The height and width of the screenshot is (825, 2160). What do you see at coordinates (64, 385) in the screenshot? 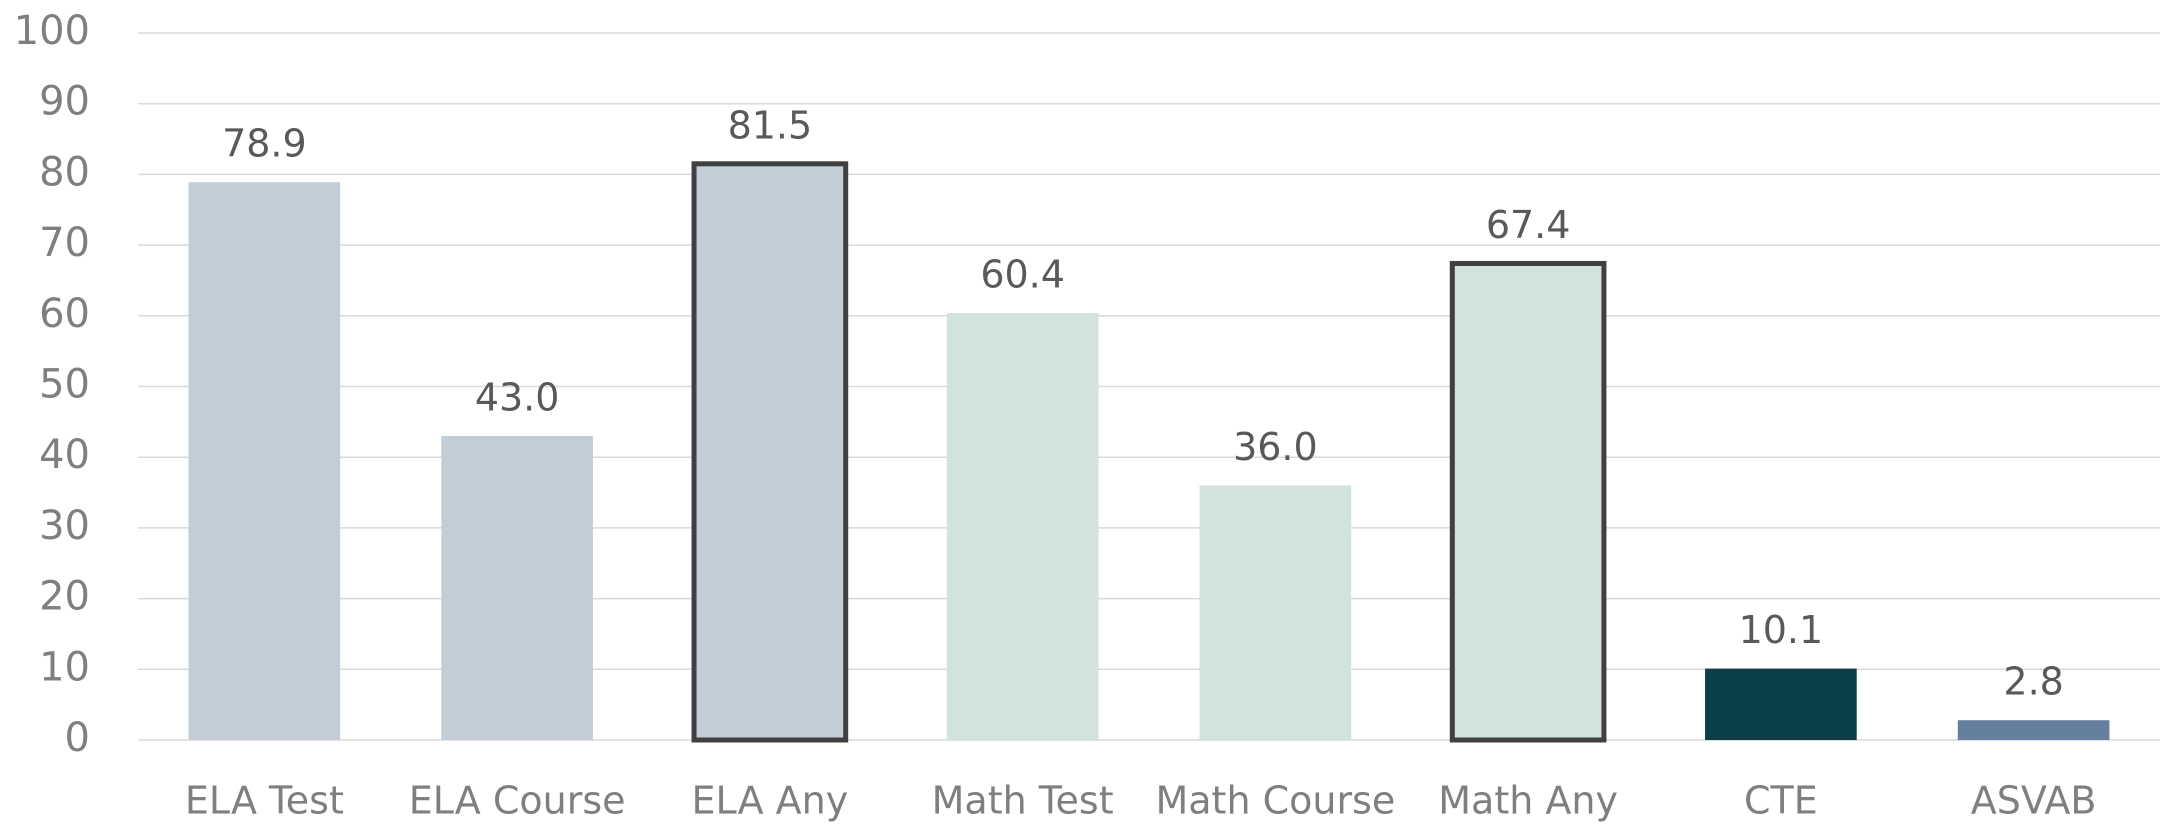
I see `y-tick-label: 50` at bounding box center [64, 385].